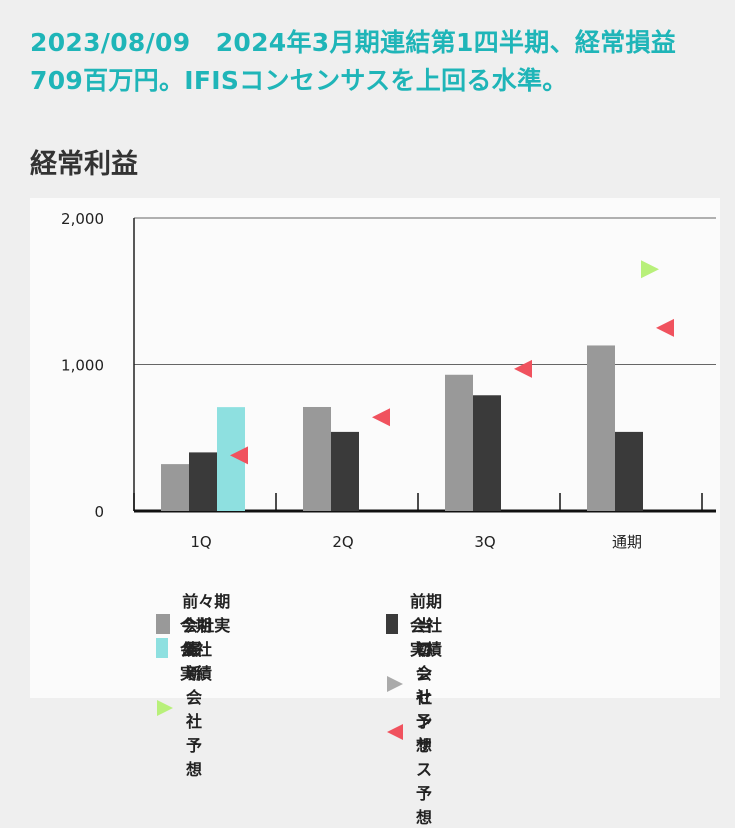  Describe the element at coordinates (484, 542) in the screenshot. I see `x-tick-label: 3Q` at that location.